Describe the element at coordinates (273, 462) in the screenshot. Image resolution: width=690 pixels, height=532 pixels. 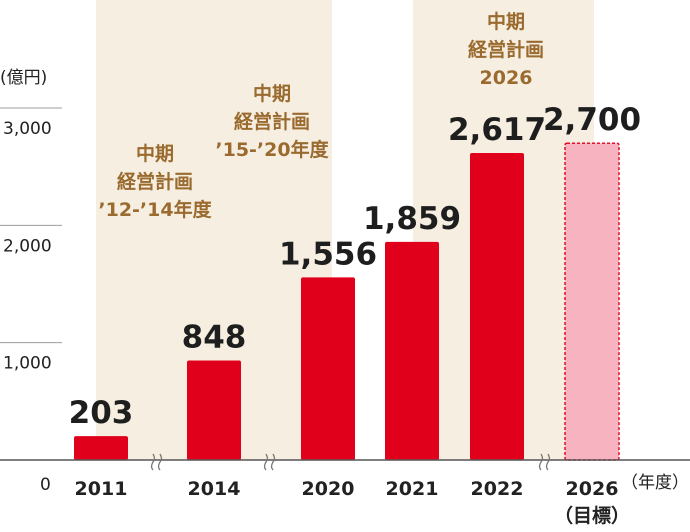
I see `axis-break-2-b` at that location.